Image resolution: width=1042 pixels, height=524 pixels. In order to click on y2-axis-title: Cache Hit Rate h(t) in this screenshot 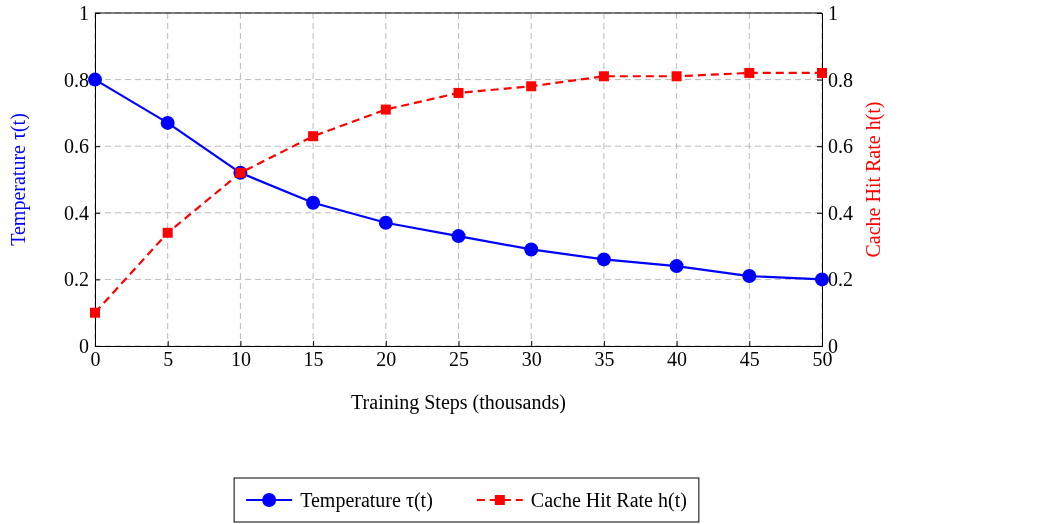, I will do `click(873, 179)`.